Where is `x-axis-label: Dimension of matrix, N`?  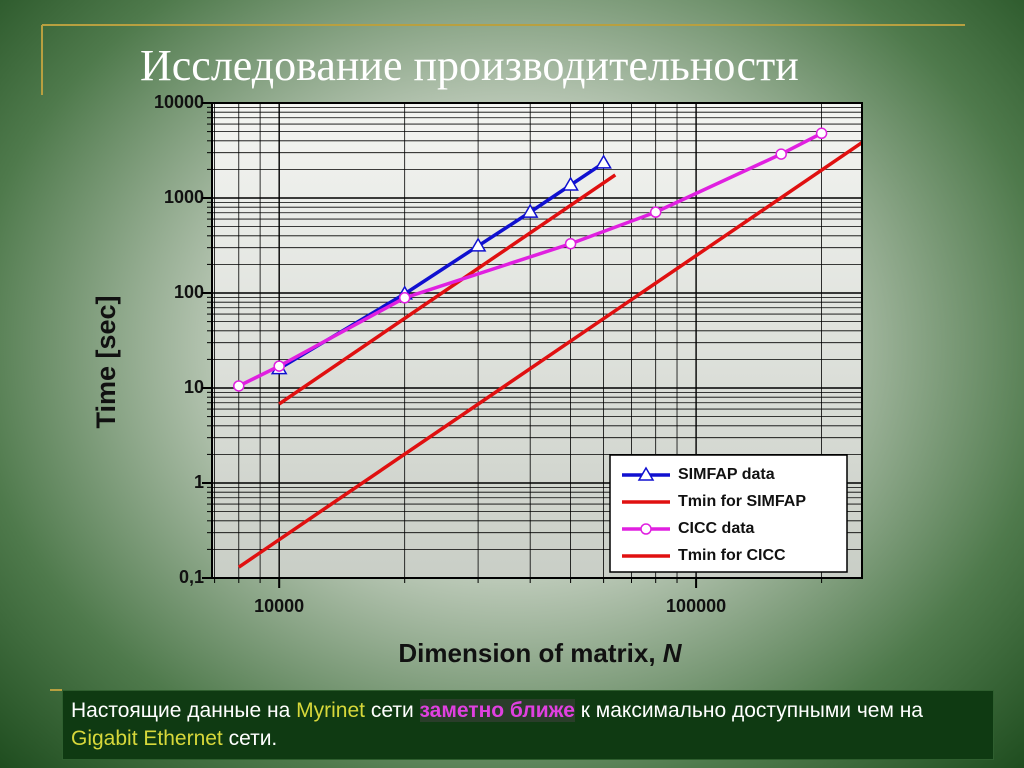
x-axis-label: Dimension of matrix, N is located at coordinates (540, 653).